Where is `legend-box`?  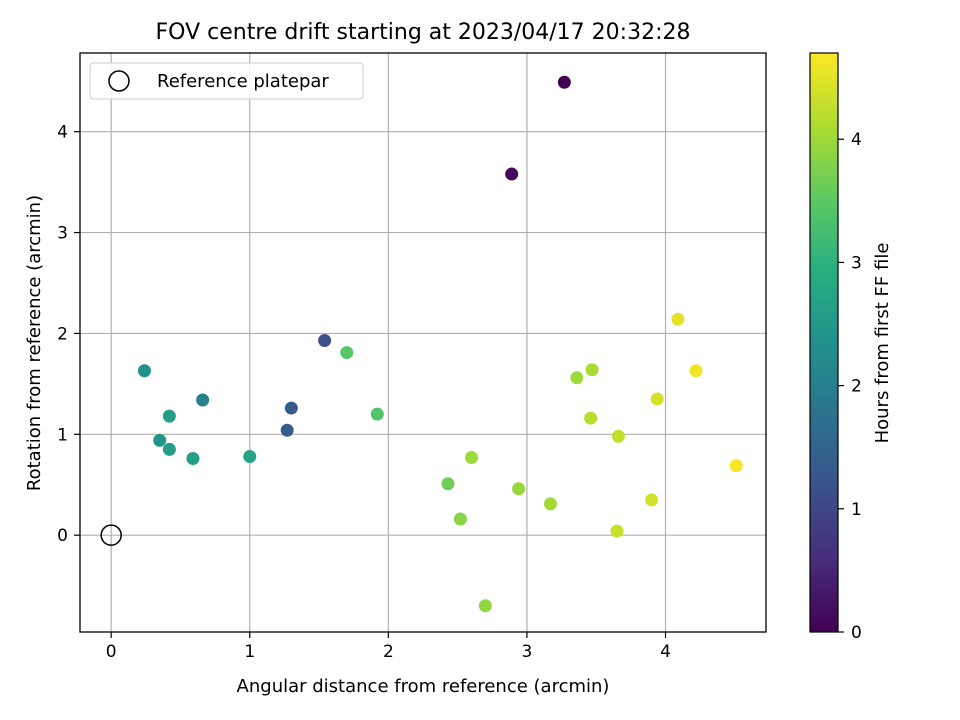 legend-box is located at coordinates (226, 81).